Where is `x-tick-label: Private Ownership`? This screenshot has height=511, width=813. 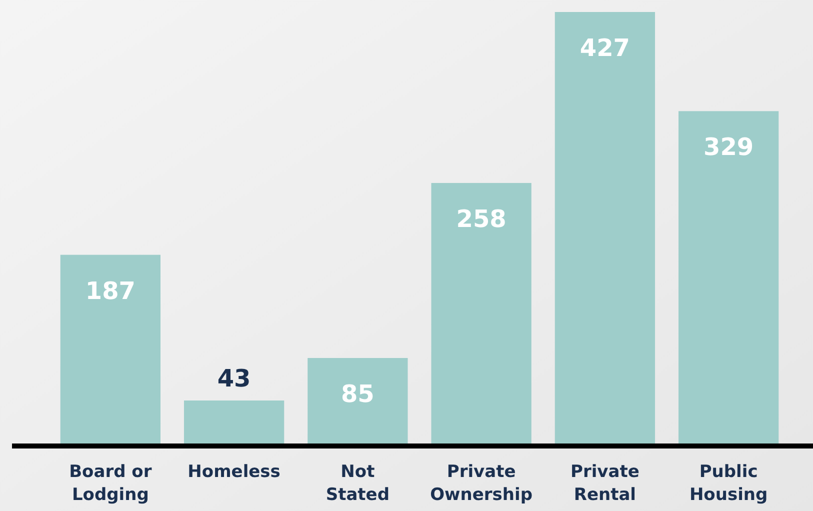 x-tick-label: Private Ownership is located at coordinates (481, 483).